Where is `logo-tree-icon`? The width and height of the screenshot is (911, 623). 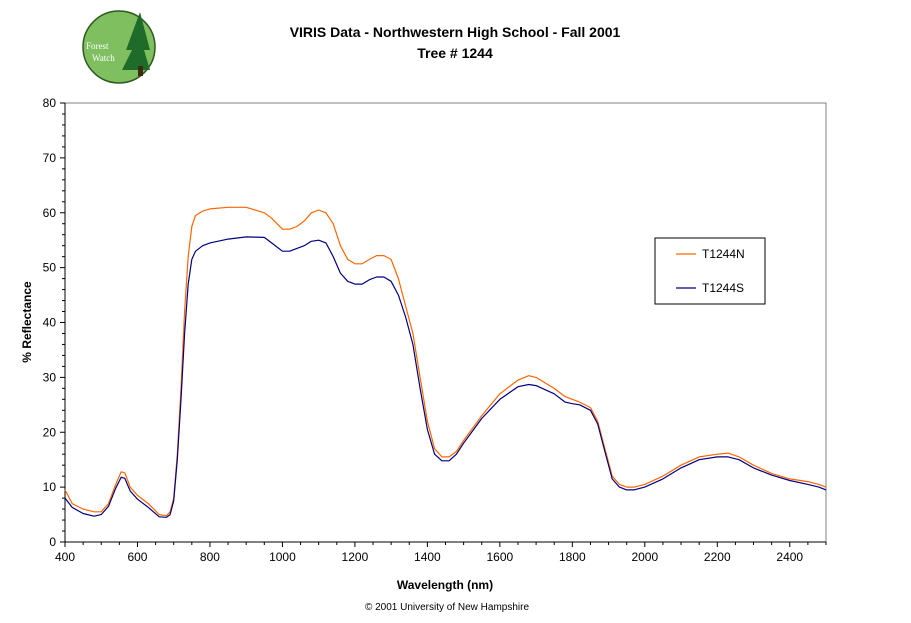 logo-tree-icon is located at coordinates (136, 41).